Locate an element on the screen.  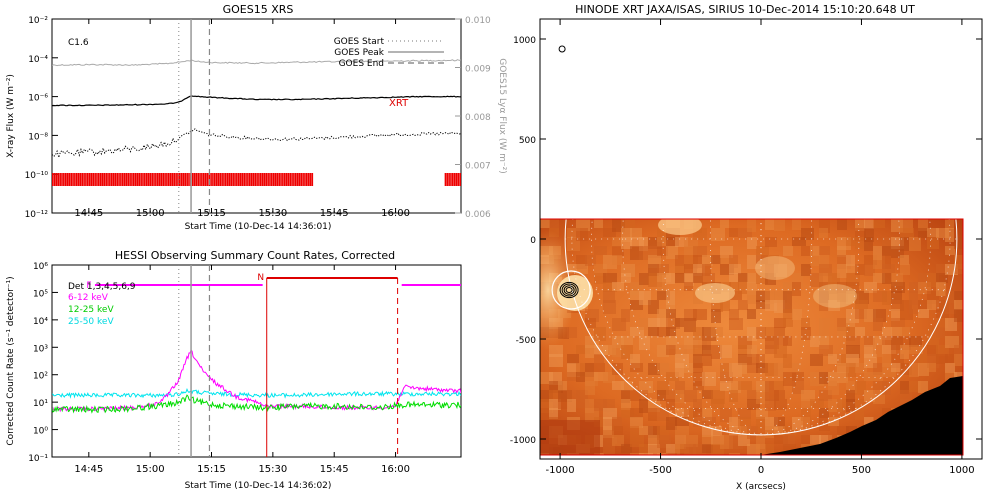
hessi-x-tick-label: 15:45 is located at coordinates (334, 469).